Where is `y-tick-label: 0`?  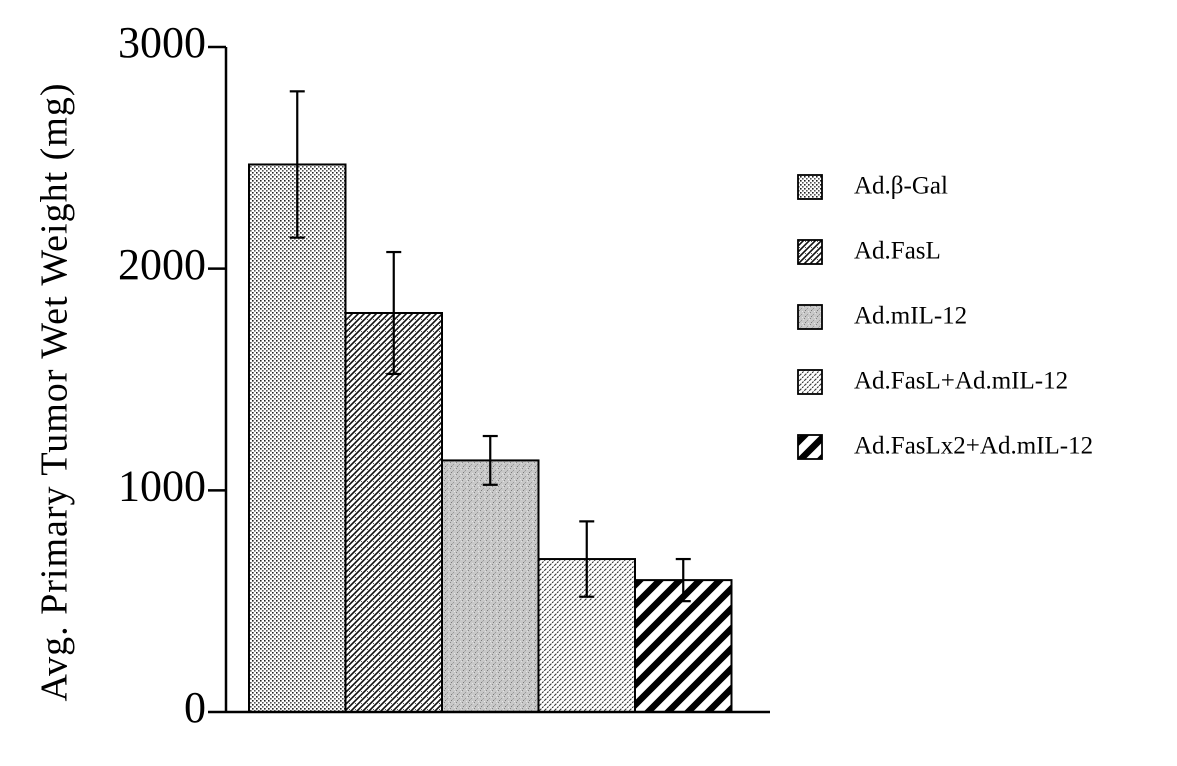
y-tick-label: 0 is located at coordinates (195, 707).